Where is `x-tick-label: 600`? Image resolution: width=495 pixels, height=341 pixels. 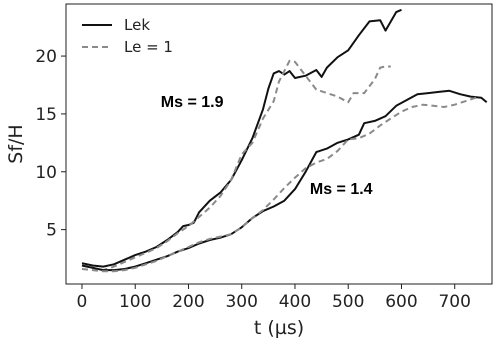 x-tick-label: 600 is located at coordinates (401, 302).